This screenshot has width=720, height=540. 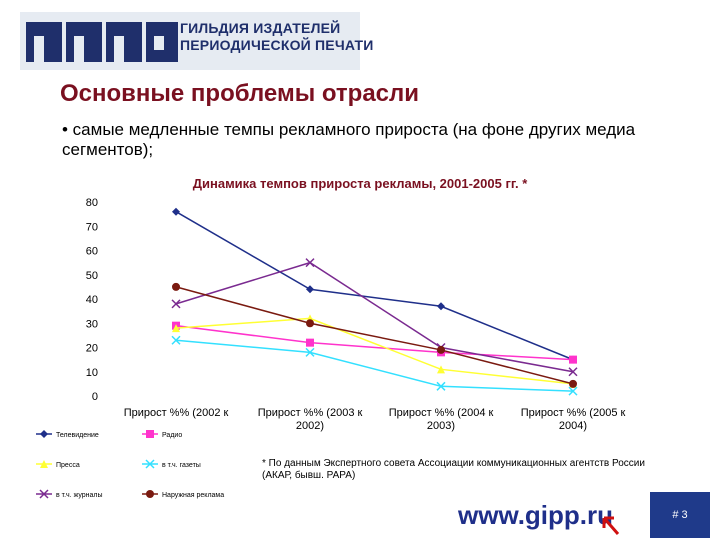 I want to click on x-tick-label: 2003), so click(x=441, y=426).